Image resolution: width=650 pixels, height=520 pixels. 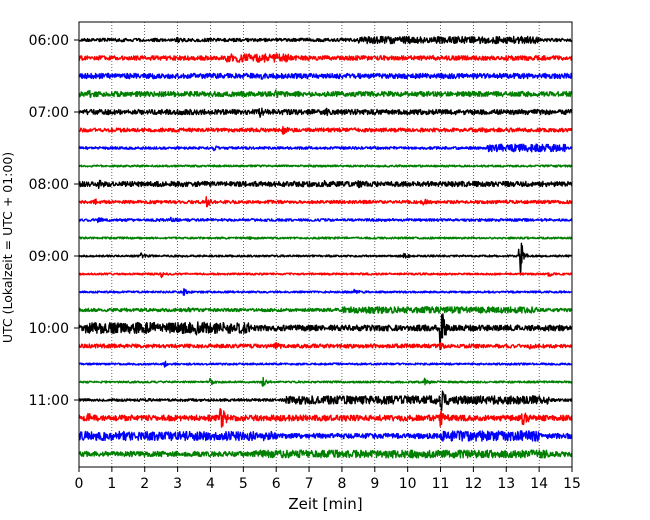 What do you see at coordinates (341, 484) in the screenshot?
I see `x-tick-label: 8` at bounding box center [341, 484].